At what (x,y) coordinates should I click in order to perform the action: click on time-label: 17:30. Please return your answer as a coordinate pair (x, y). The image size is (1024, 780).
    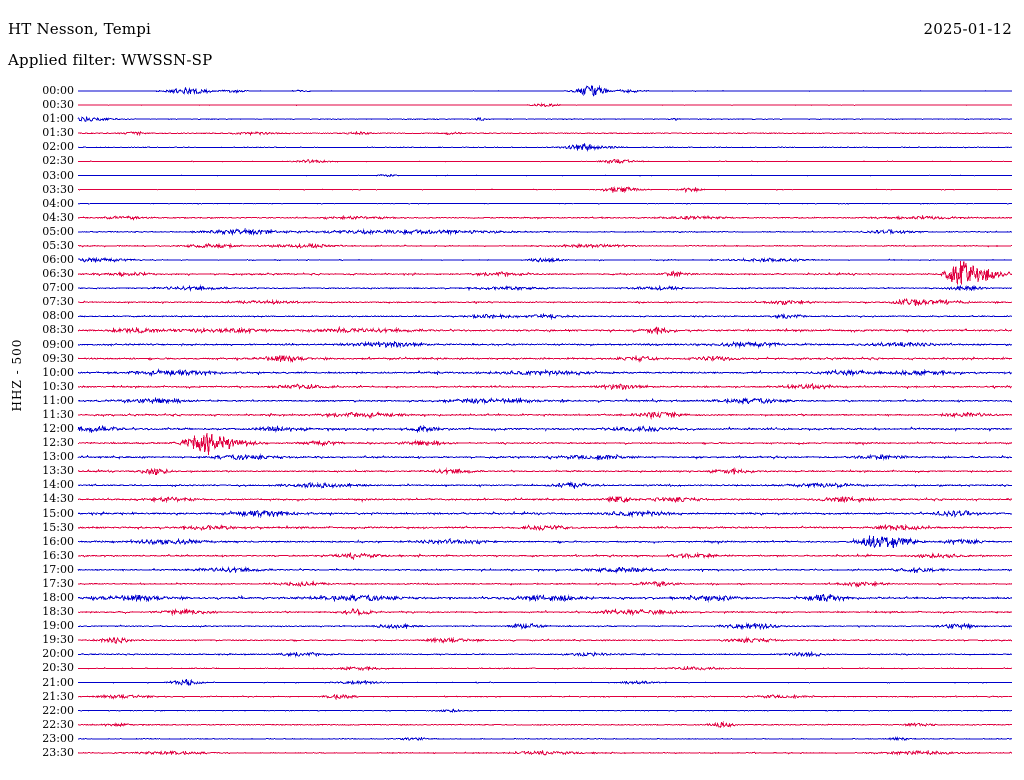
    Looking at the image, I should click on (58, 583).